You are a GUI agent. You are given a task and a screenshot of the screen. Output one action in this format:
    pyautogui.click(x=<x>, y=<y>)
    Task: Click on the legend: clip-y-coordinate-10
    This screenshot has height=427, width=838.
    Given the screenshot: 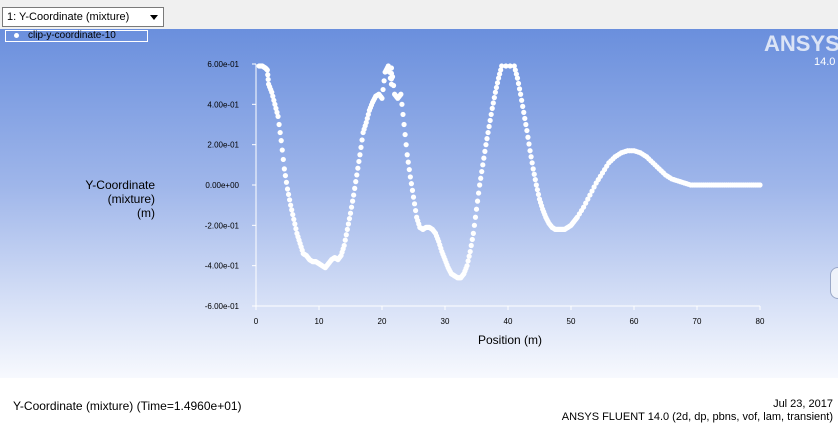 What is the action you would take?
    pyautogui.click(x=76, y=36)
    